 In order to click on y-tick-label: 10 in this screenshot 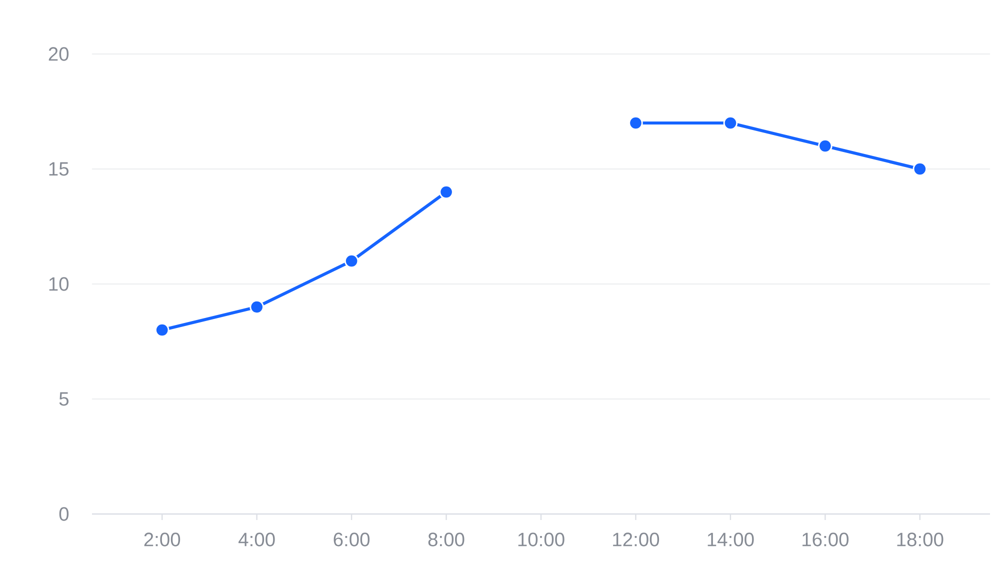, I will do `click(59, 284)`.